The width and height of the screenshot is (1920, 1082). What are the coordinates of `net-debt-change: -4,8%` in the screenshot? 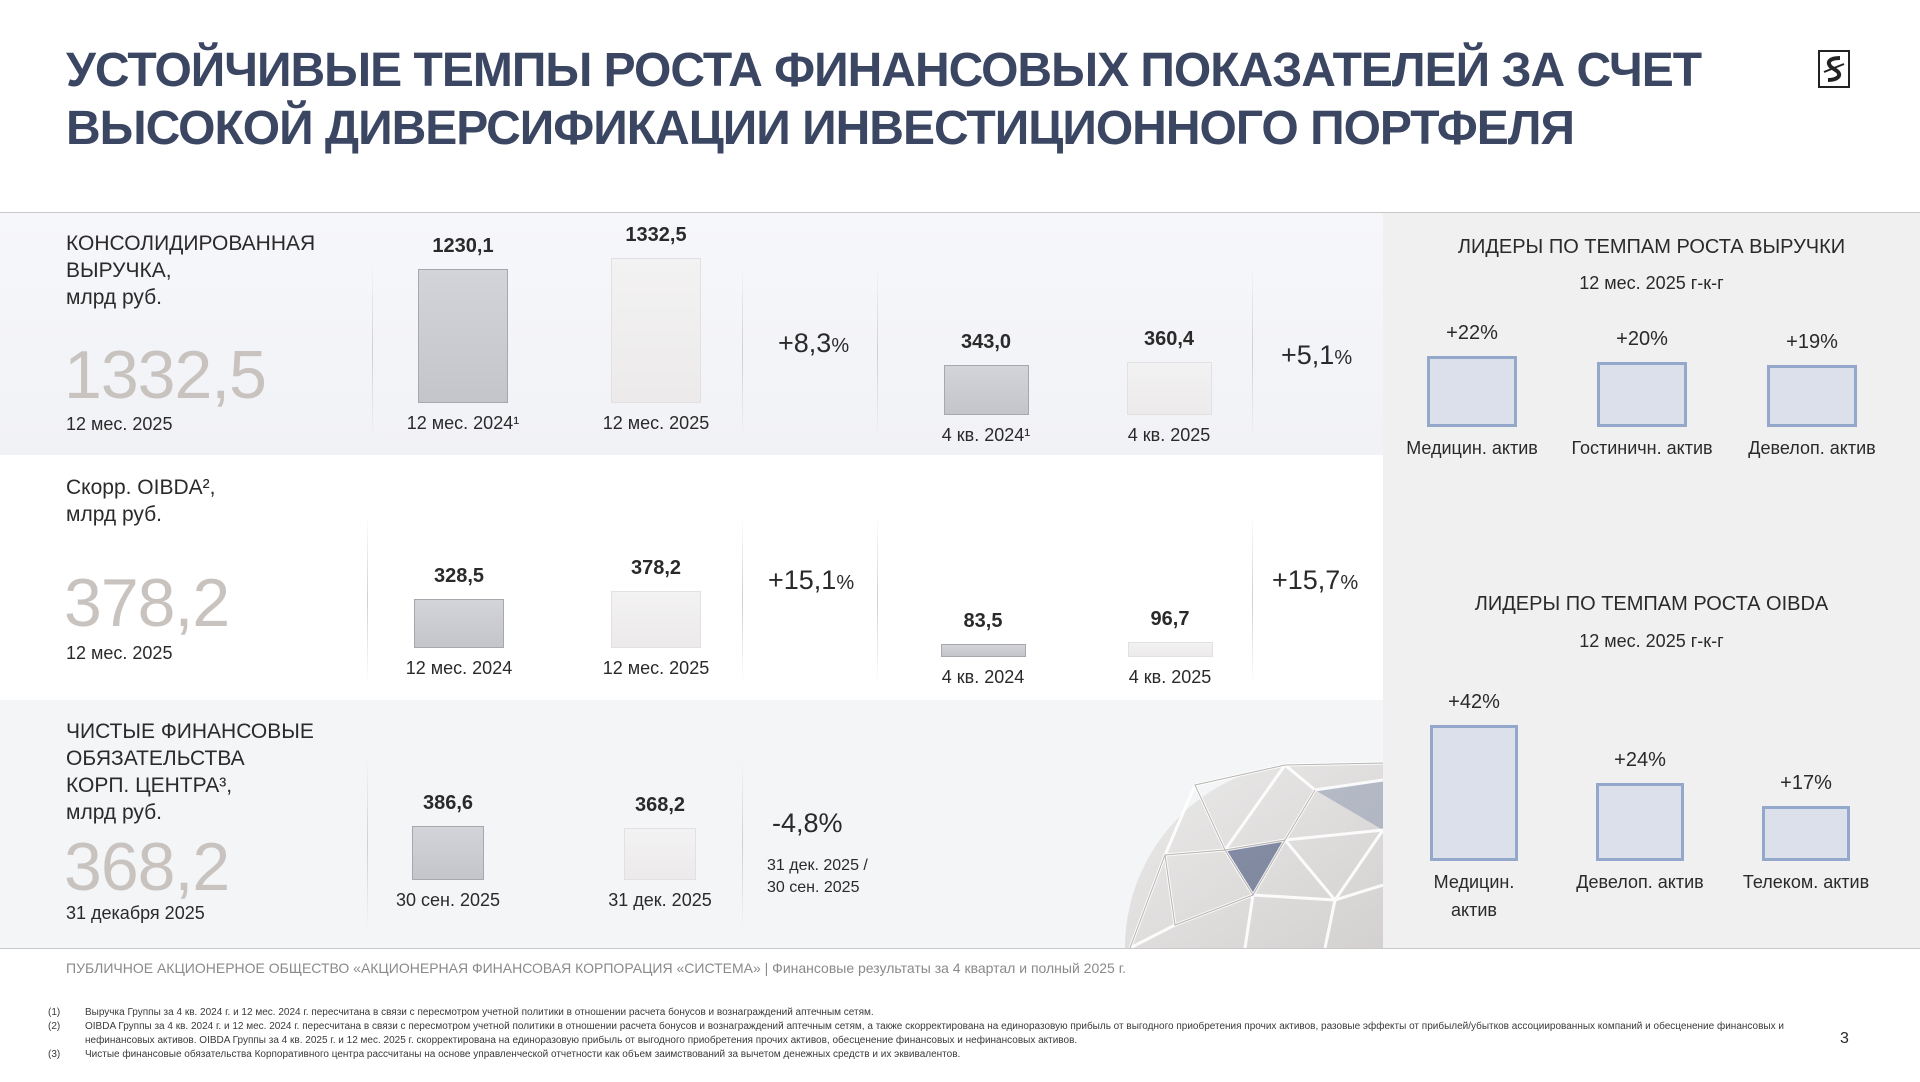 It's located at (807, 823).